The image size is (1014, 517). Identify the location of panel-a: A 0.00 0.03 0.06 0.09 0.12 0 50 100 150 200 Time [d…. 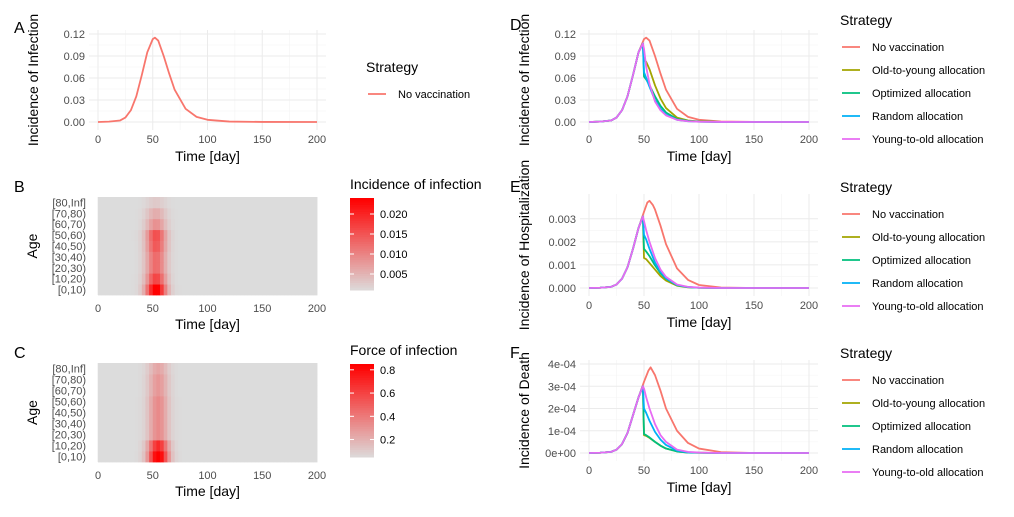
(242, 89).